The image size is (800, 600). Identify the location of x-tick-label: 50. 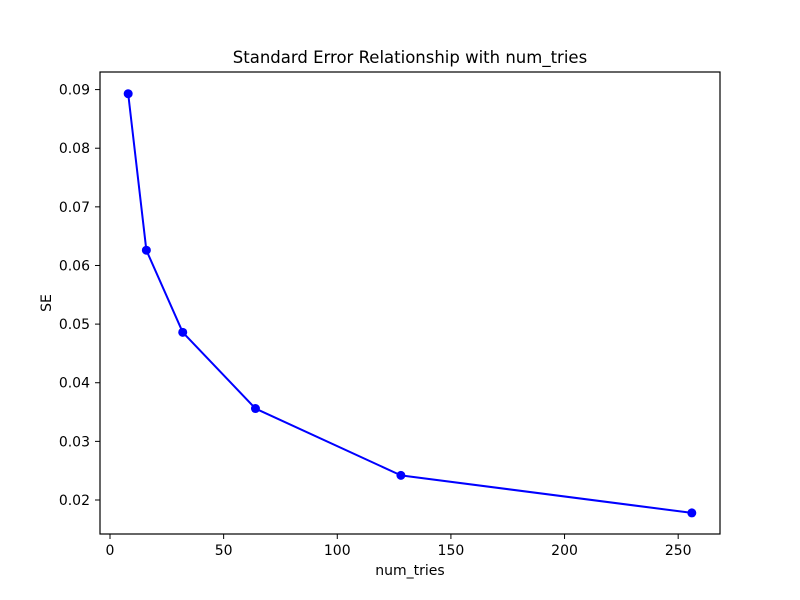
(224, 551).